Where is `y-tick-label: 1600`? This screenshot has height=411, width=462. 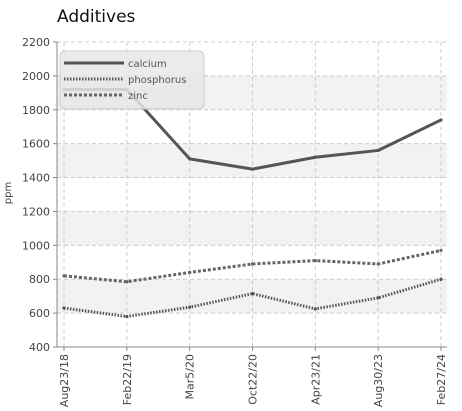
y-tick-label: 1600 is located at coordinates (36, 144).